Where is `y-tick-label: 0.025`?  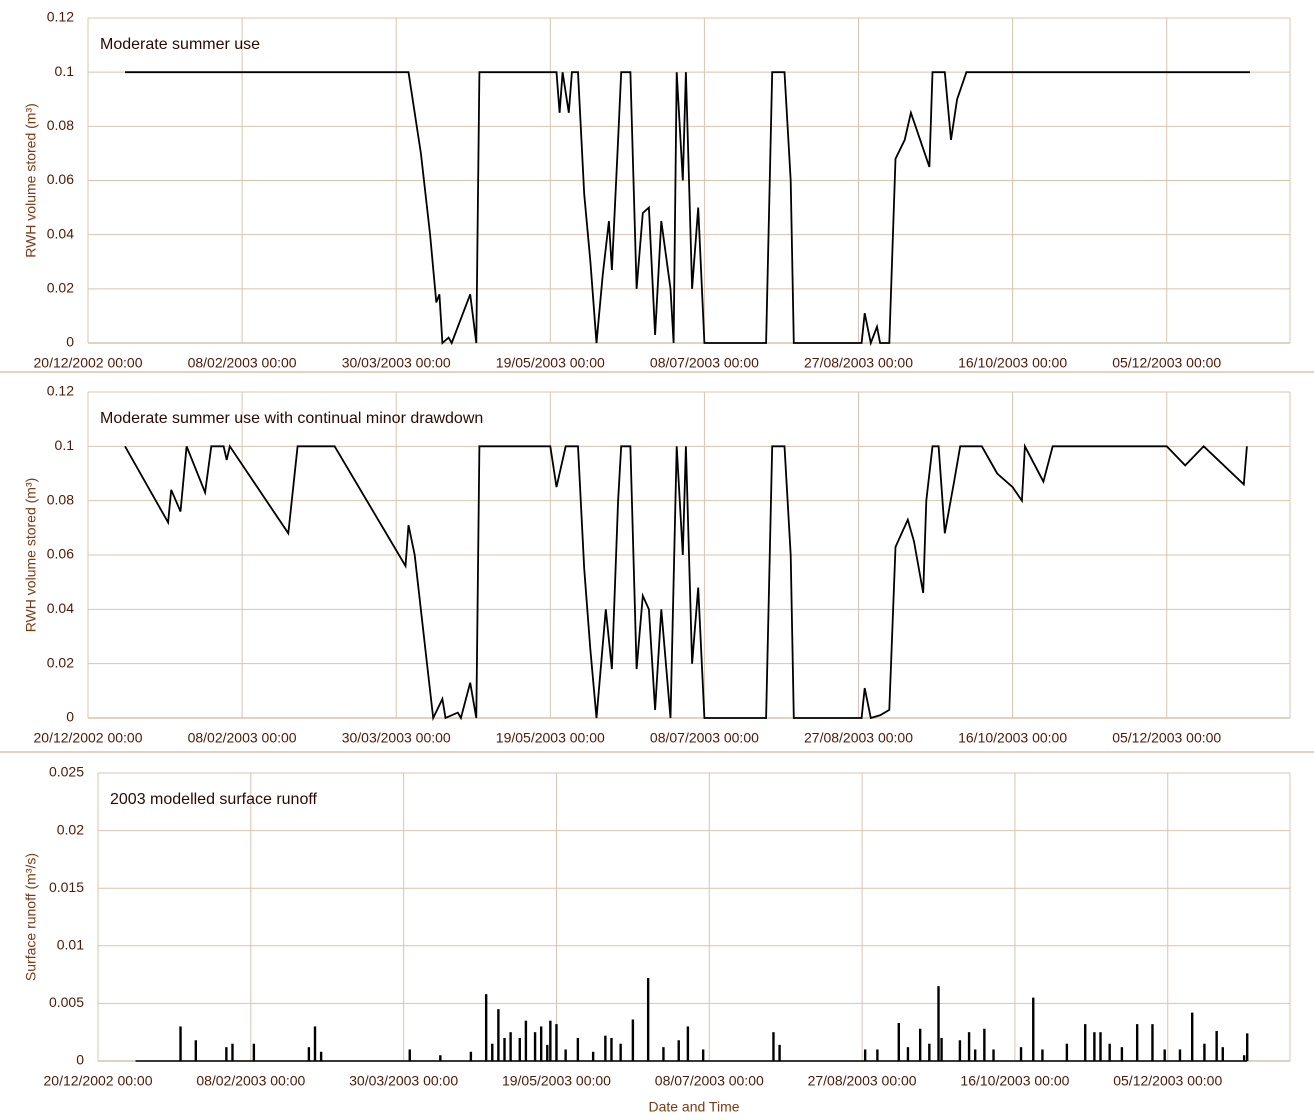
y-tick-label: 0.025 is located at coordinates (66, 772).